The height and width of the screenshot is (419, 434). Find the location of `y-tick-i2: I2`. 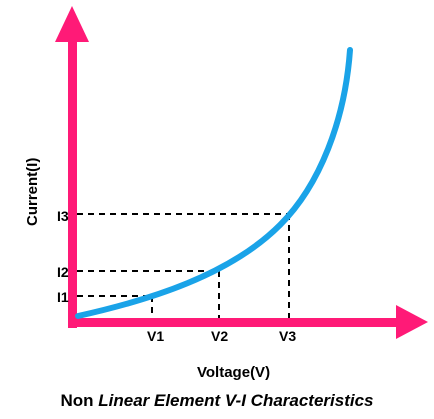

y-tick-i2: I2 is located at coordinates (63, 272).